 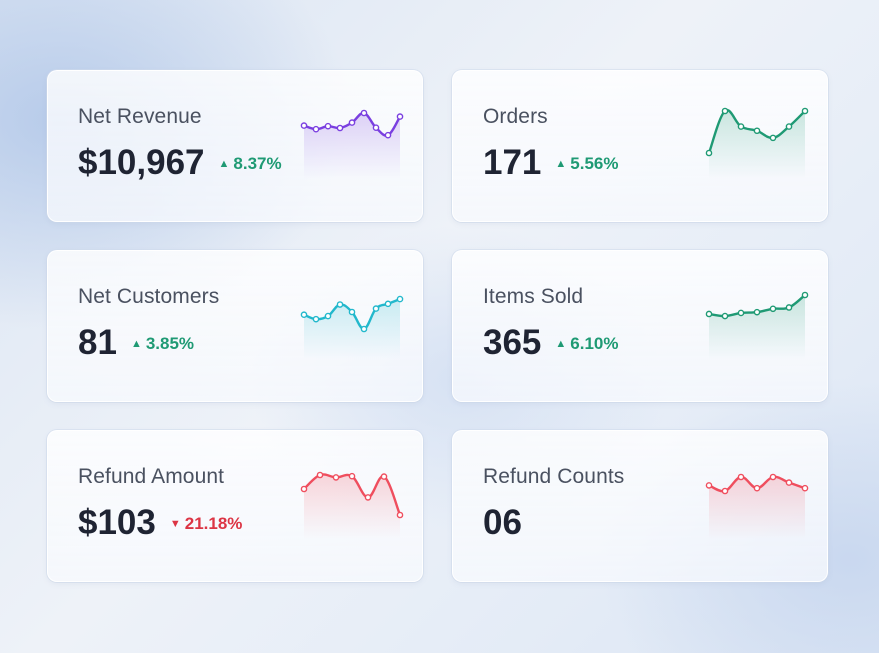 What do you see at coordinates (554, 476) in the screenshot?
I see `card-title: Refund Counts` at bounding box center [554, 476].